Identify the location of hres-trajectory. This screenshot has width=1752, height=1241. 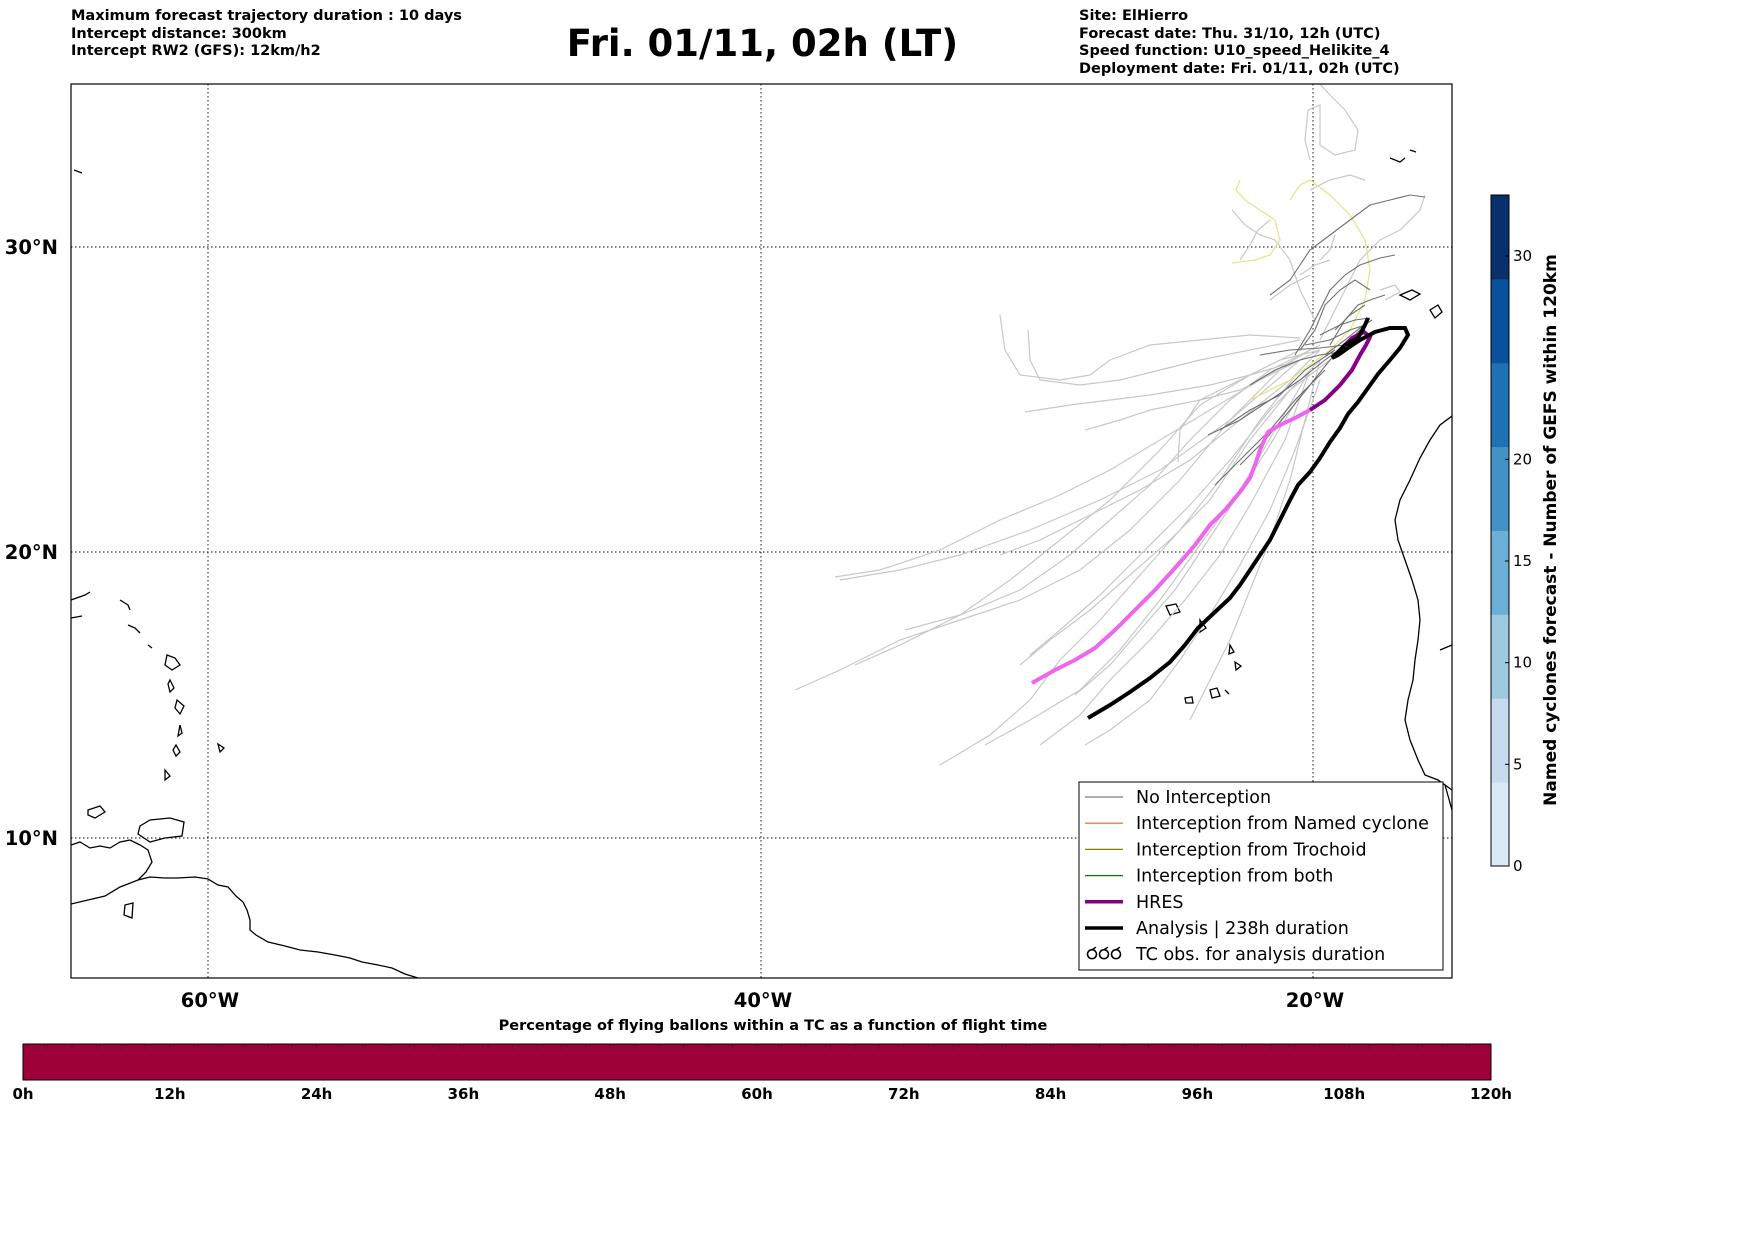
(1171, 546).